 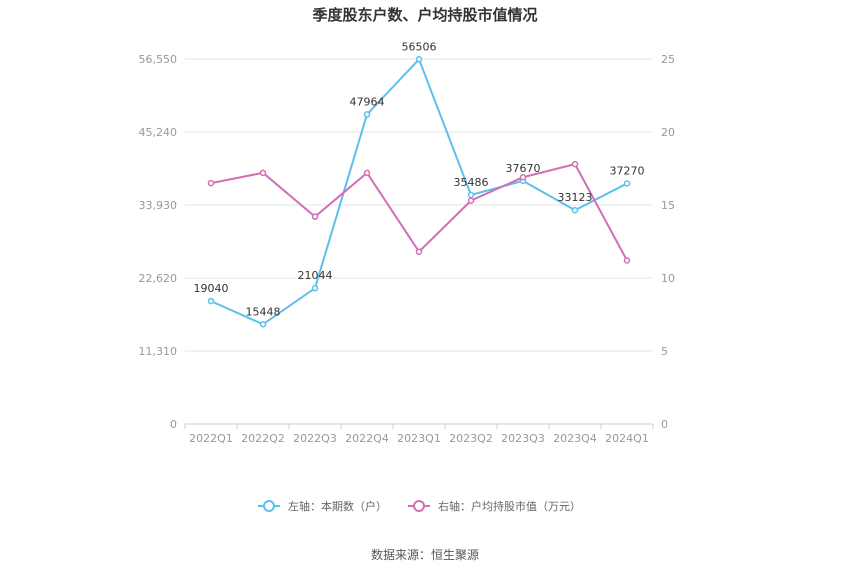 I want to click on series-line-right, so click(x=419, y=211).